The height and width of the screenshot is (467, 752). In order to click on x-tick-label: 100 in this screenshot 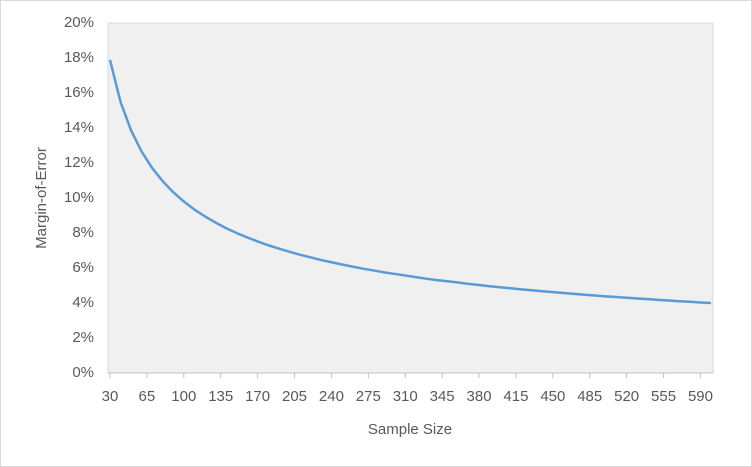, I will do `click(183, 396)`.